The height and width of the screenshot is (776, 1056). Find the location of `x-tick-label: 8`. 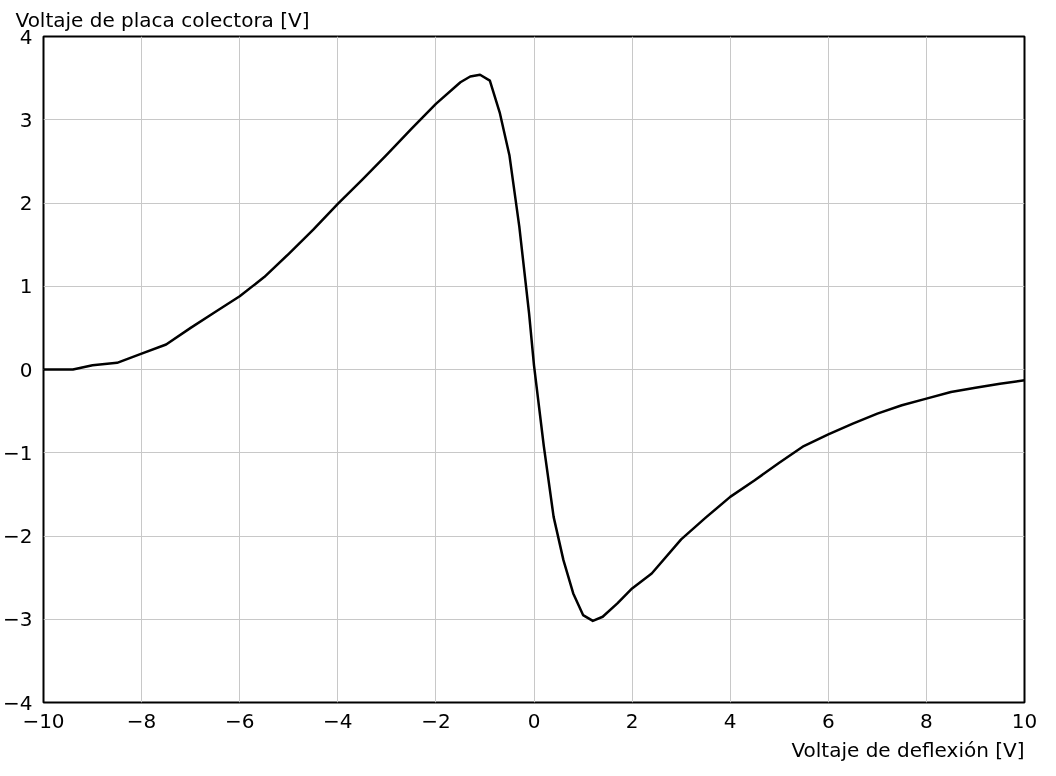

x-tick-label: 8 is located at coordinates (926, 720).